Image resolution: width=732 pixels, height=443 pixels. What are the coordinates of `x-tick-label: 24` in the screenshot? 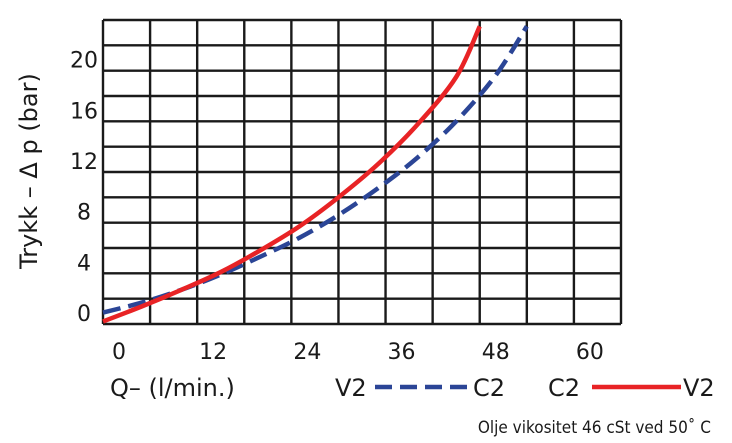 It's located at (307, 352).